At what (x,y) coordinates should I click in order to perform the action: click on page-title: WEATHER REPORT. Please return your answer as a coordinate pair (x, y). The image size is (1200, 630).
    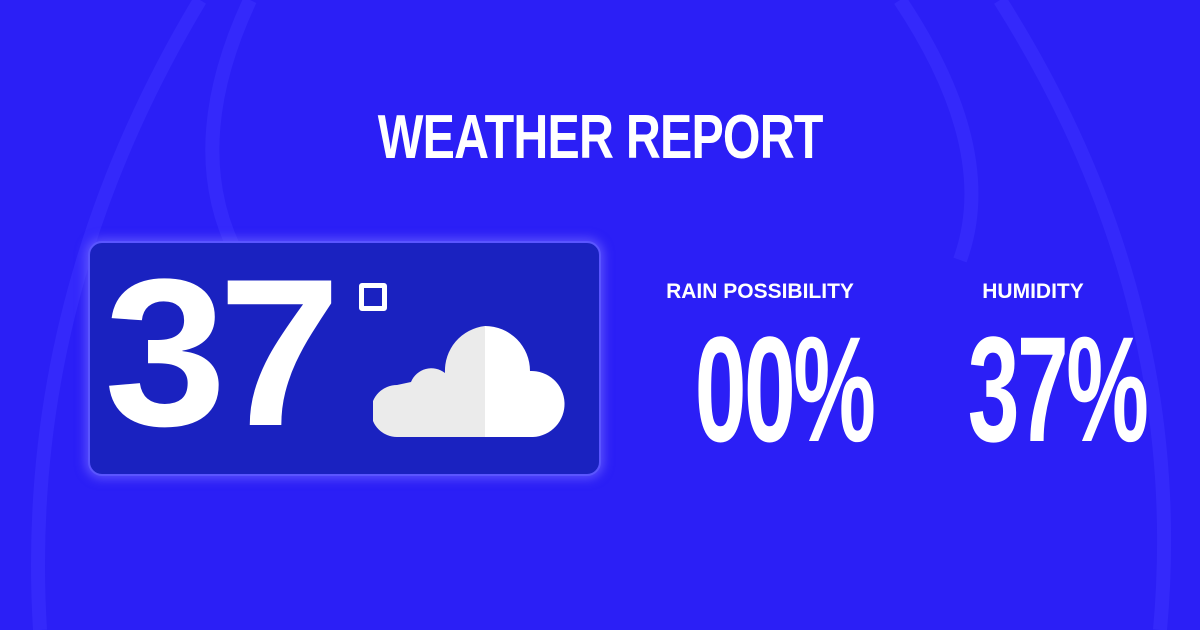
    Looking at the image, I should click on (600, 137).